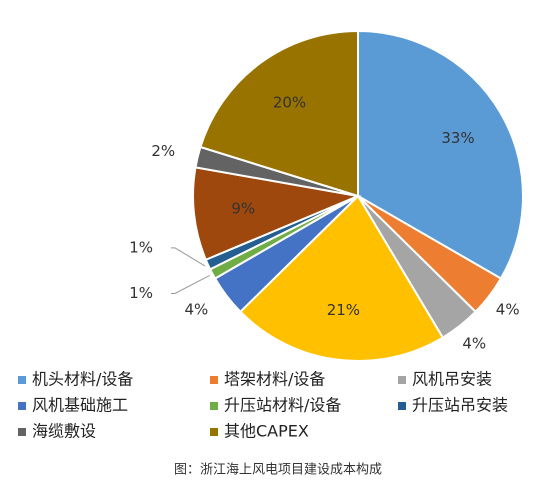 The image size is (556, 490). I want to click on legend-label: 风机吊安装, so click(452, 379).